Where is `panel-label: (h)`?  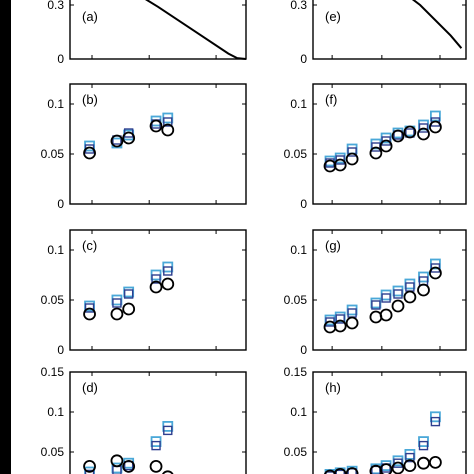
panel-label: (h) is located at coordinates (333, 387).